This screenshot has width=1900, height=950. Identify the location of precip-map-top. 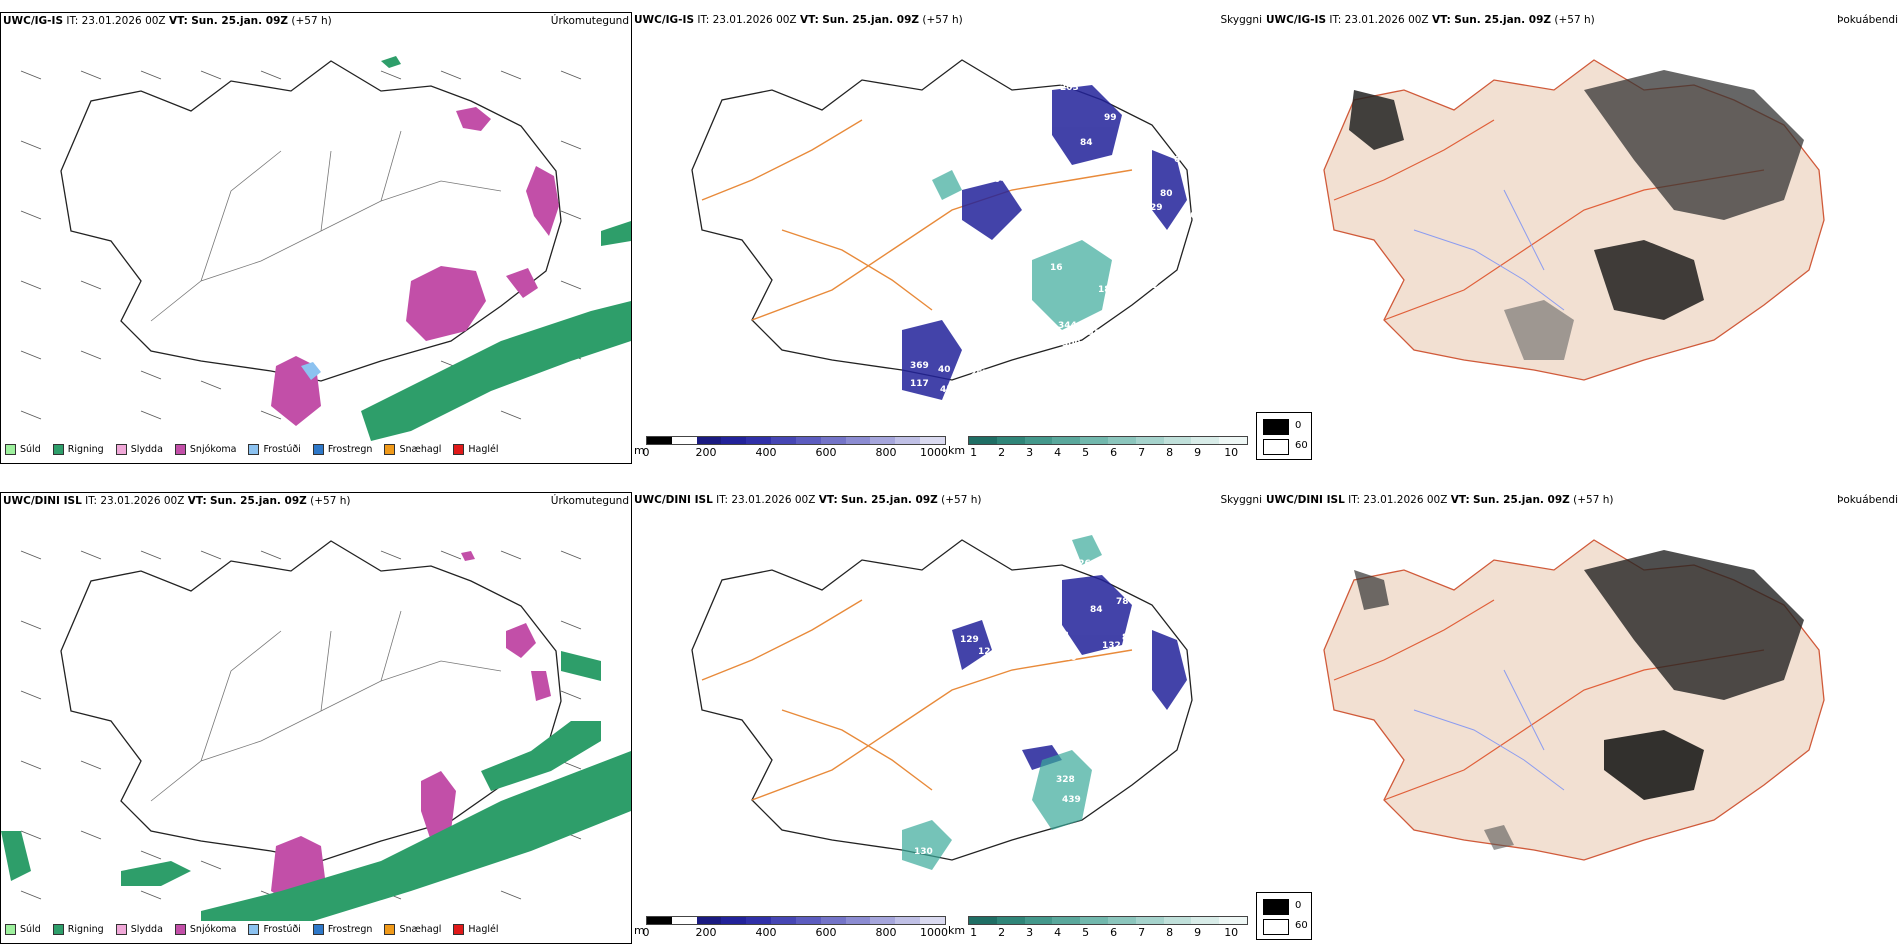
(325, 248).